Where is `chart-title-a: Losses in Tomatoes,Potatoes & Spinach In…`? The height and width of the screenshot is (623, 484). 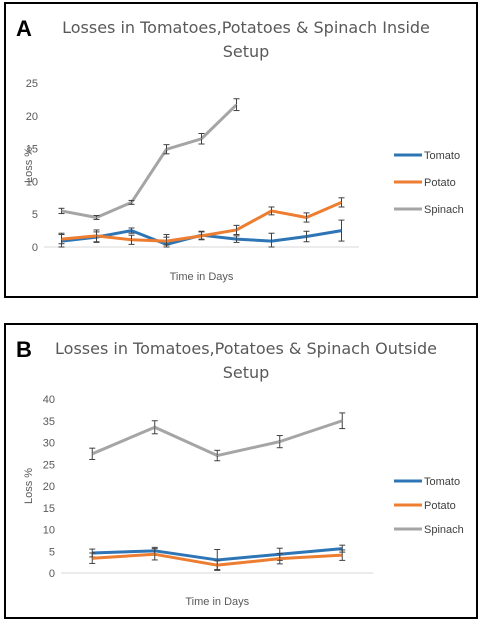 chart-title-a: Losses in Tomatoes,Potatoes & Spinach In… is located at coordinates (246, 39).